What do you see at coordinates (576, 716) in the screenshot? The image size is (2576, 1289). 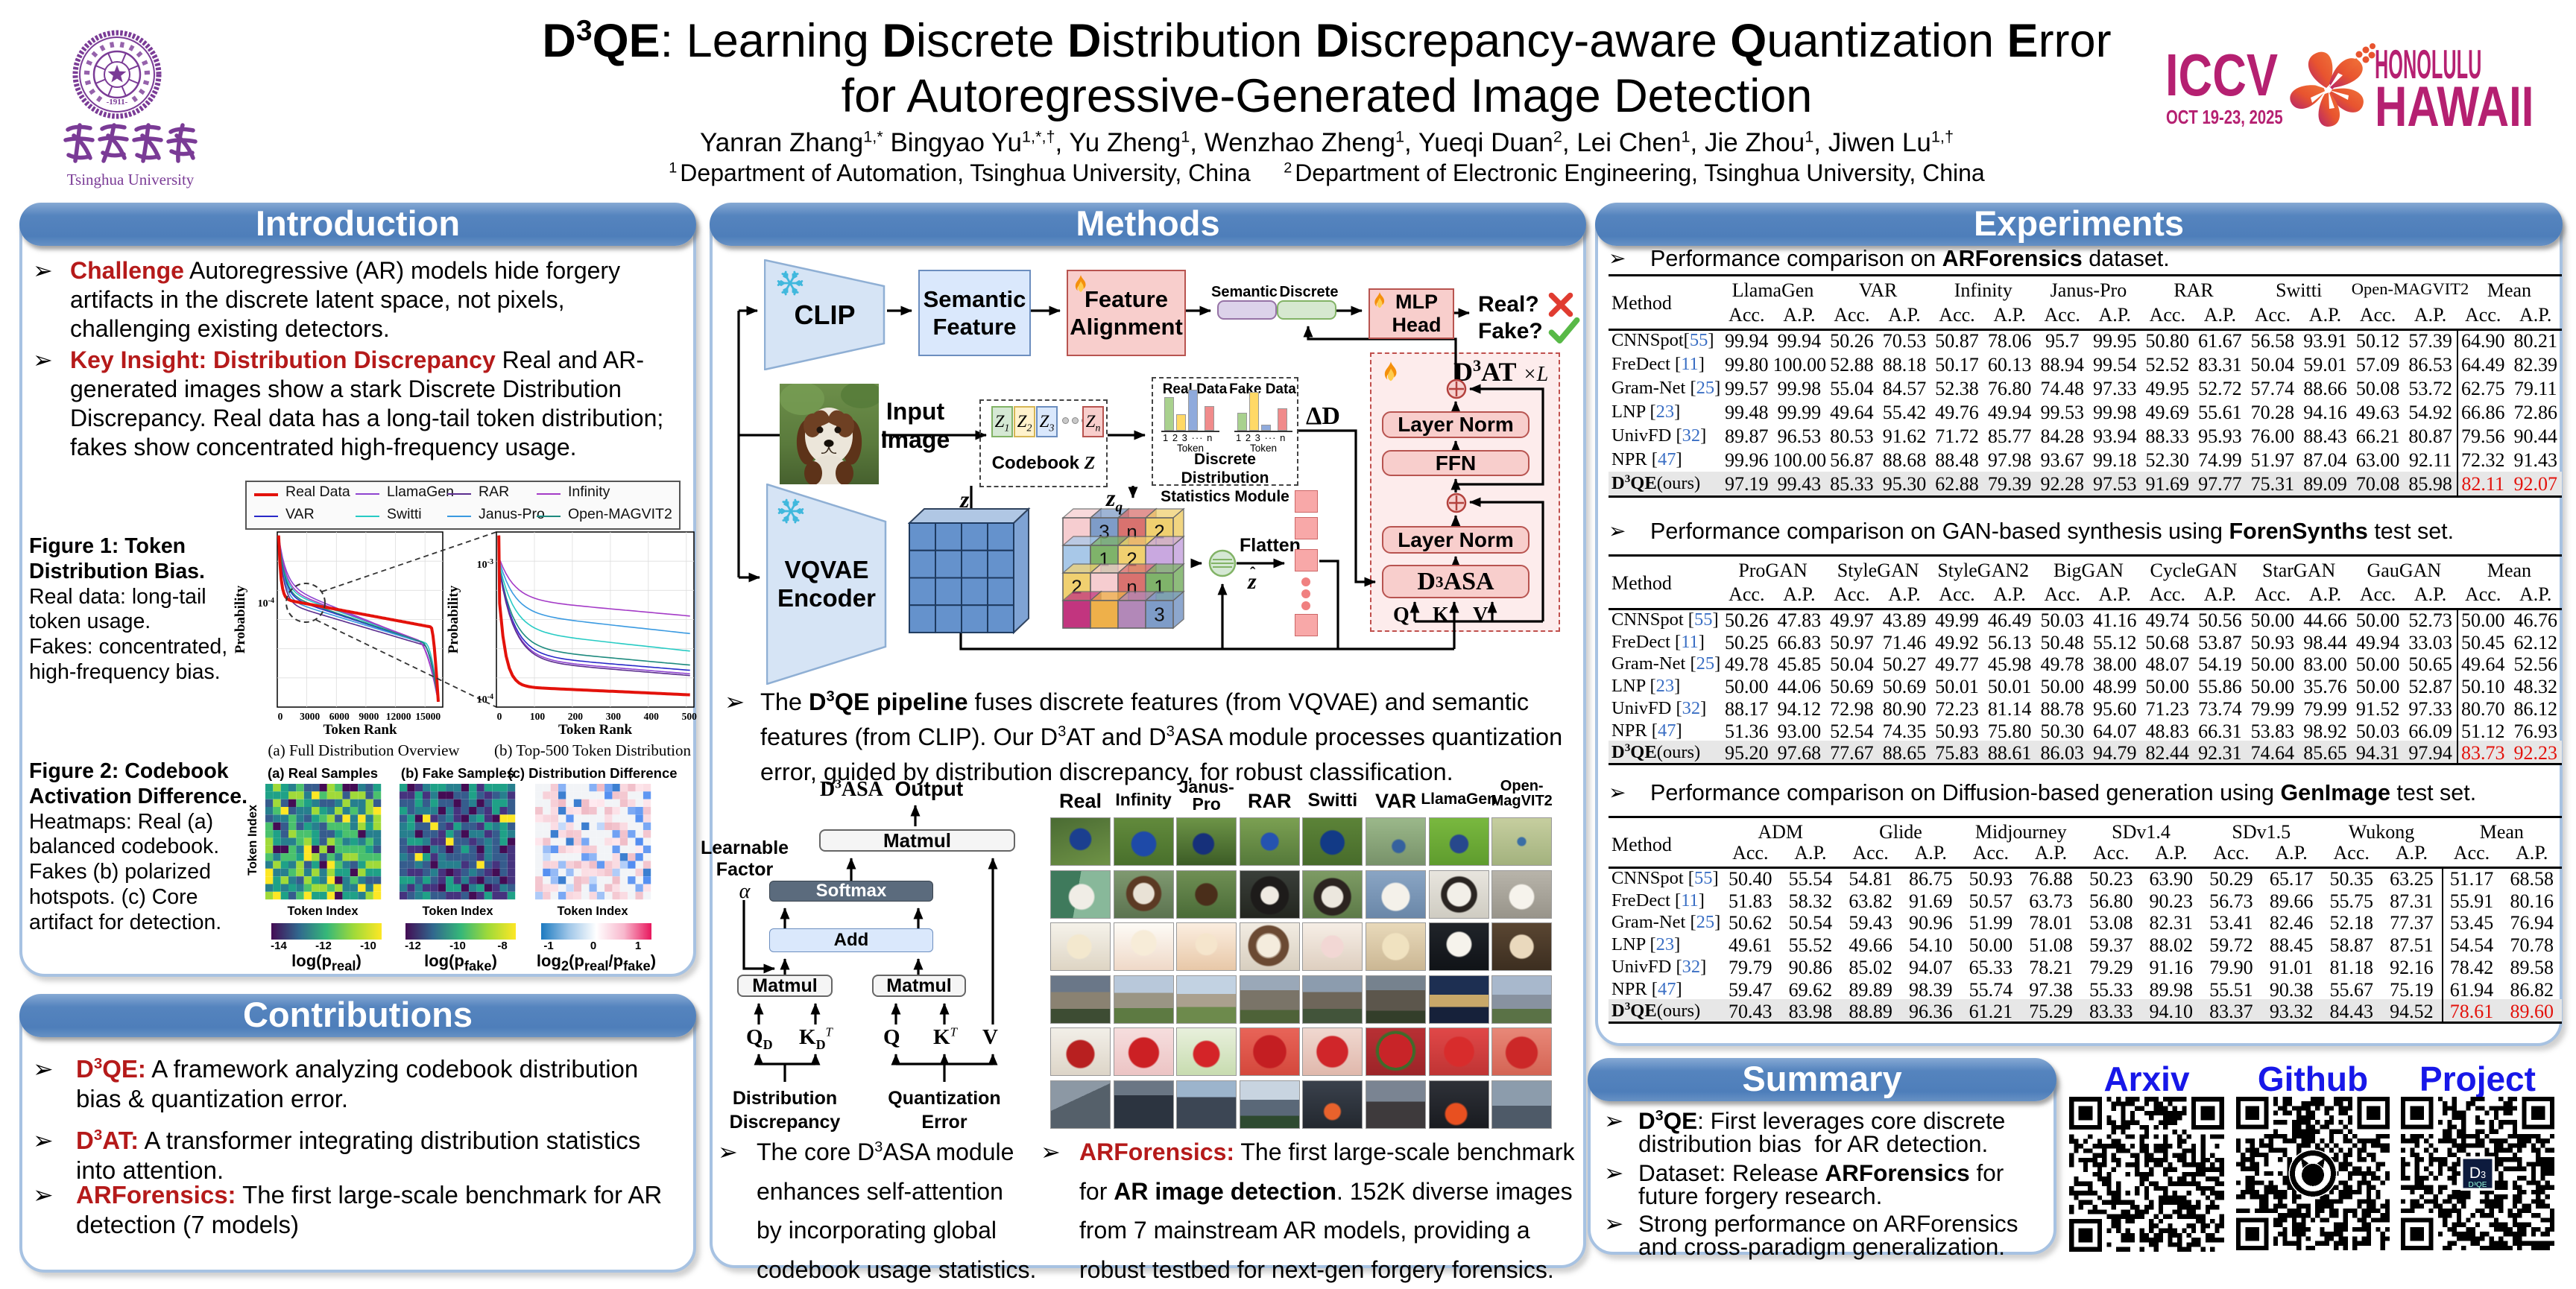 I see `svg-text: 200` at bounding box center [576, 716].